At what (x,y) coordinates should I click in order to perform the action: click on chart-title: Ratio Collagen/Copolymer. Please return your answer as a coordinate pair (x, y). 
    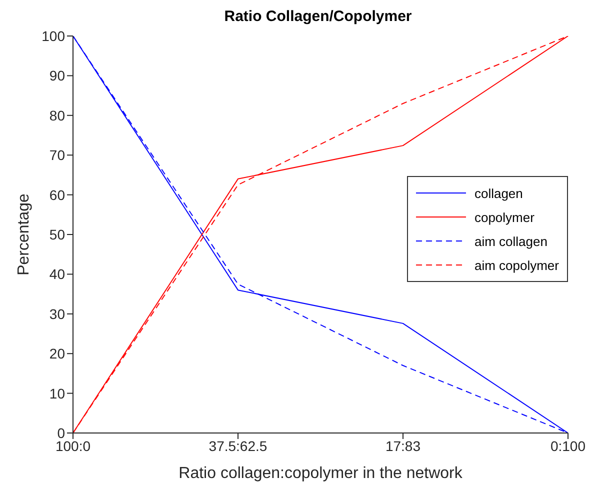
    Looking at the image, I should click on (318, 17).